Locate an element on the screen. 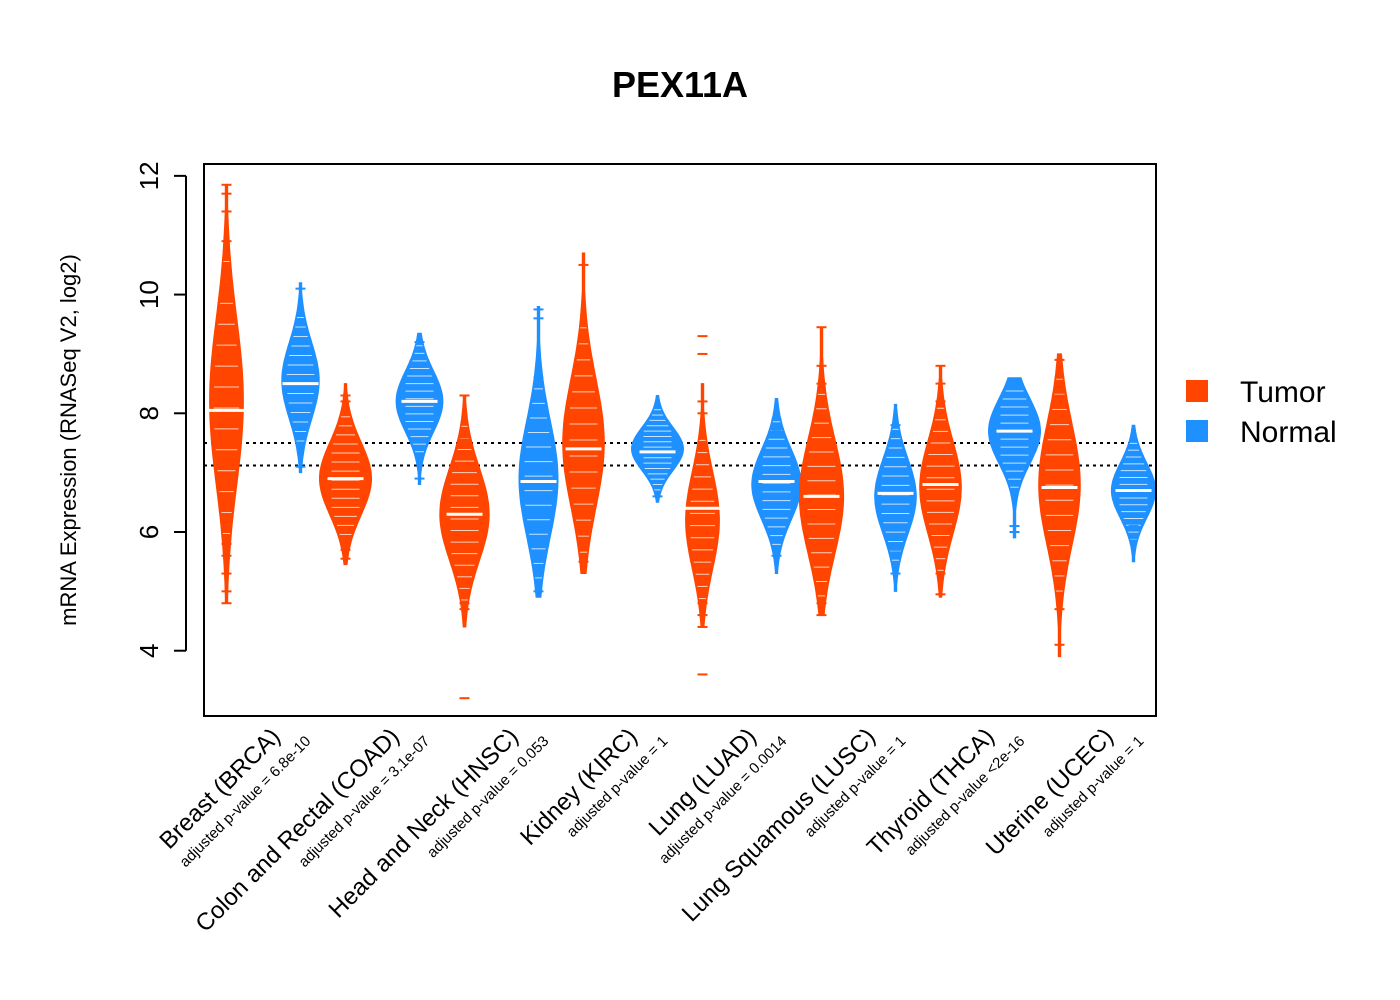  legend-label-normal: Normal is located at coordinates (1288, 432).